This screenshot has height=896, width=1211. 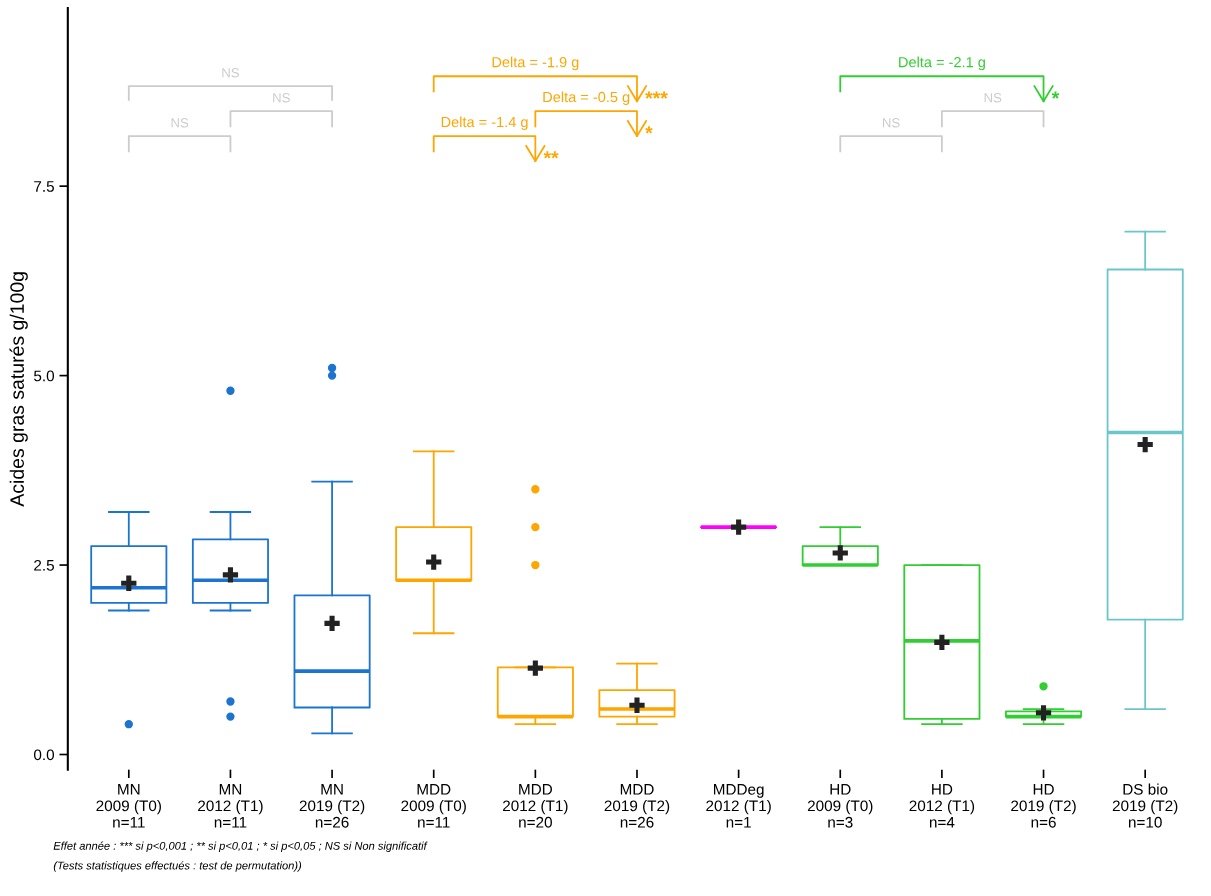 I want to click on annotation: Delta = -1.9 g, so click(x=535, y=63).